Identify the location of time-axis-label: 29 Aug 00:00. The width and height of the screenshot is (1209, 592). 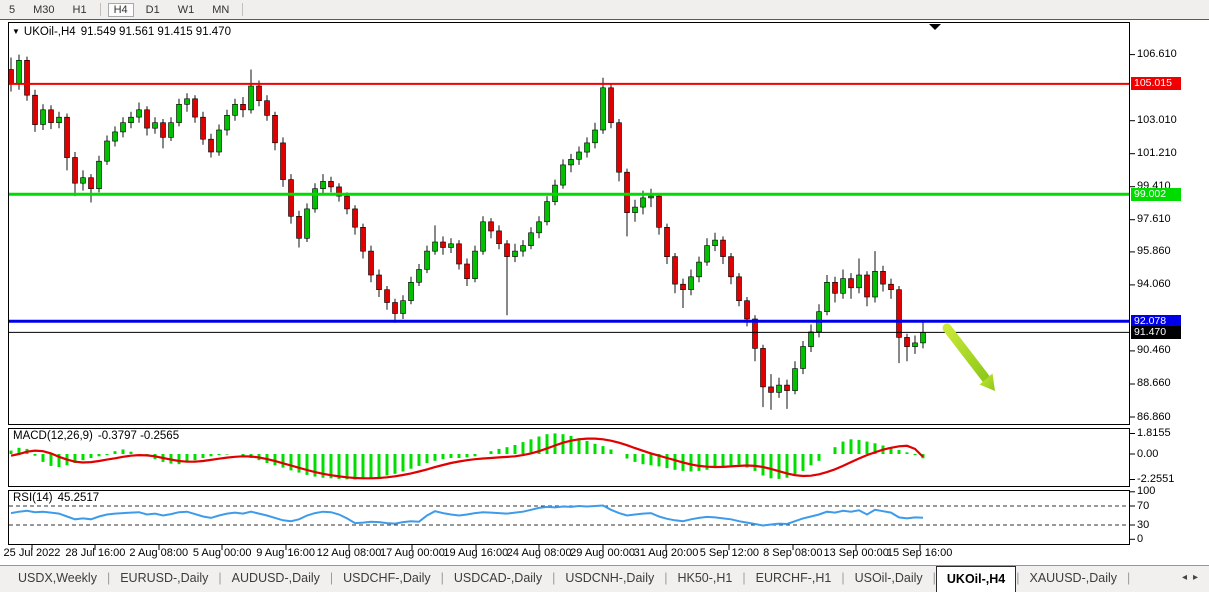
(603, 553).